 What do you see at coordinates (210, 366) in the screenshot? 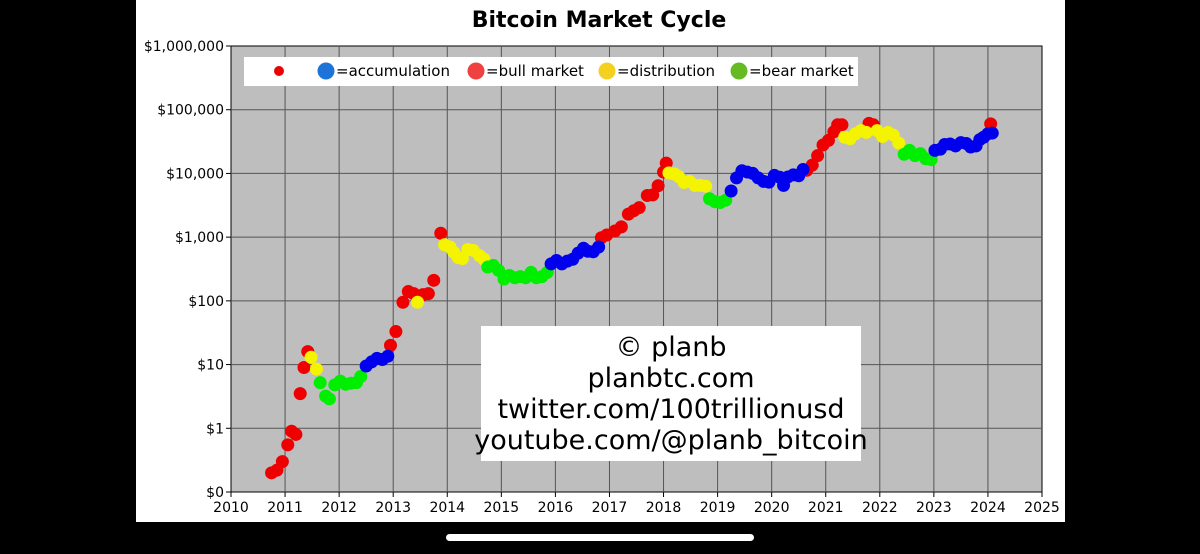
I see `y-tick-label: $10` at bounding box center [210, 366].